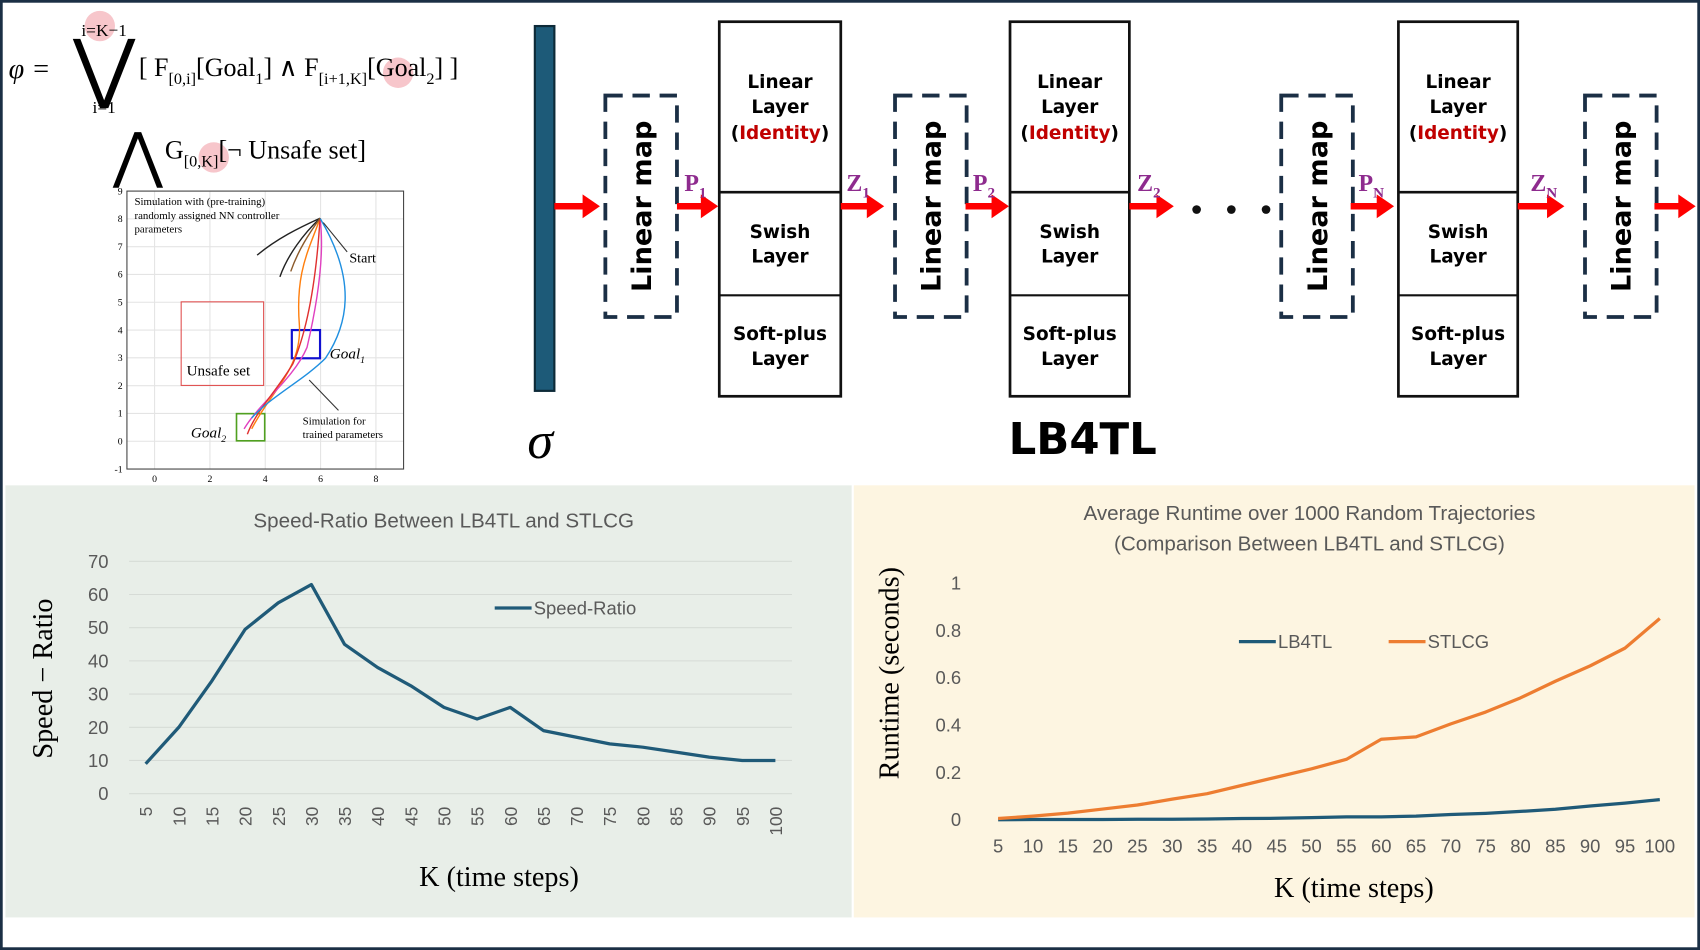  I want to click on inset-y-tick: 1, so click(120, 414).